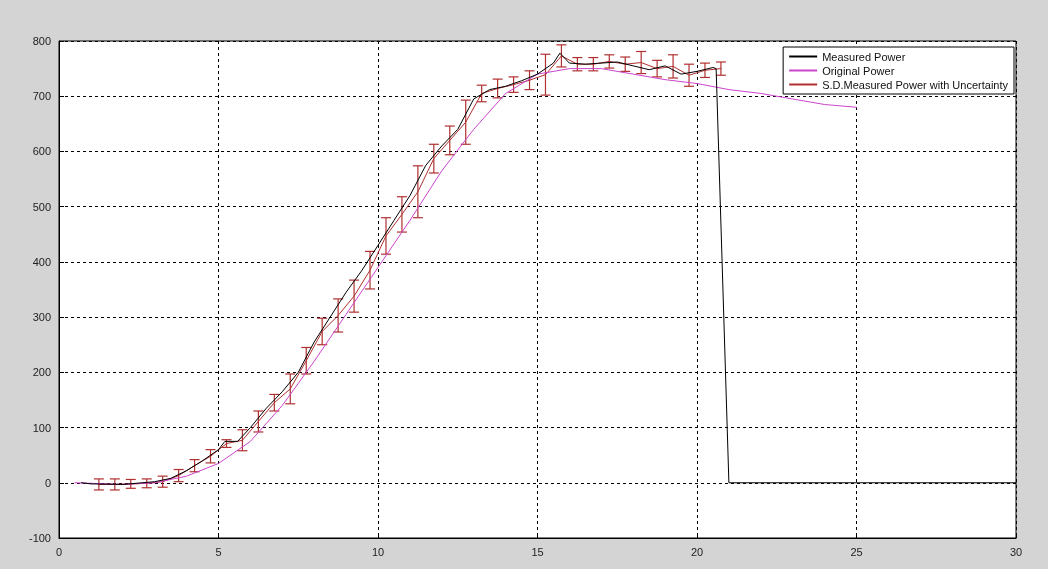  What do you see at coordinates (41, 151) in the screenshot?
I see `y-tick-label: 600` at bounding box center [41, 151].